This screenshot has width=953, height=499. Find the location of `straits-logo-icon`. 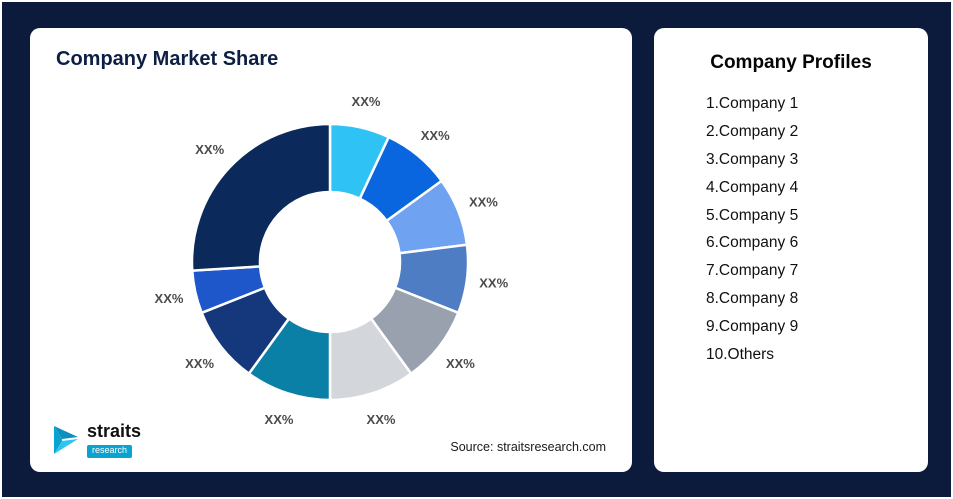

straits-logo-icon is located at coordinates (66, 440).